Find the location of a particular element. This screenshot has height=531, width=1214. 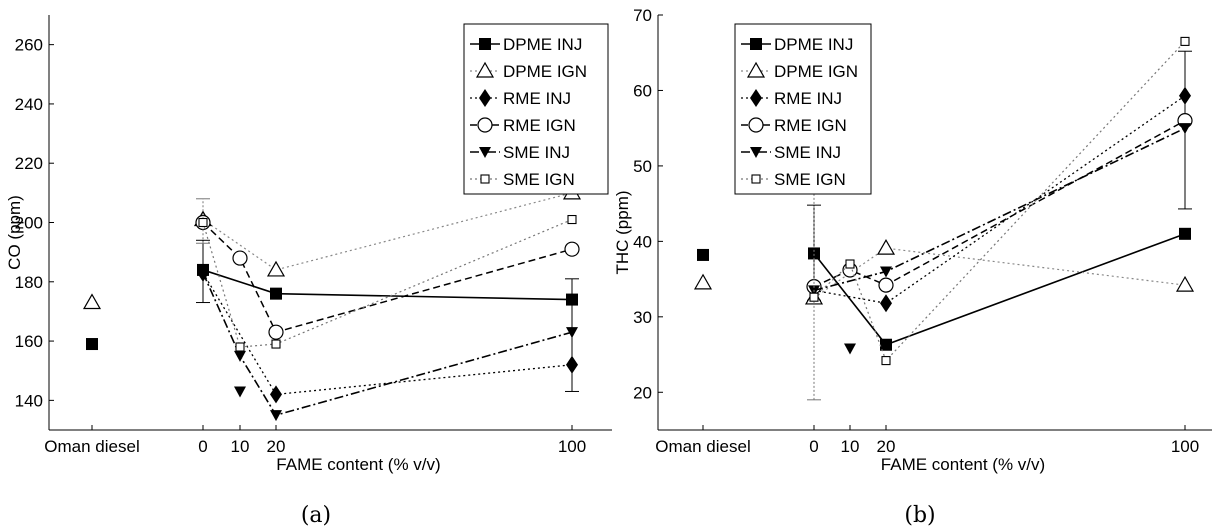

series-sme-inj is located at coordinates (387, 344).